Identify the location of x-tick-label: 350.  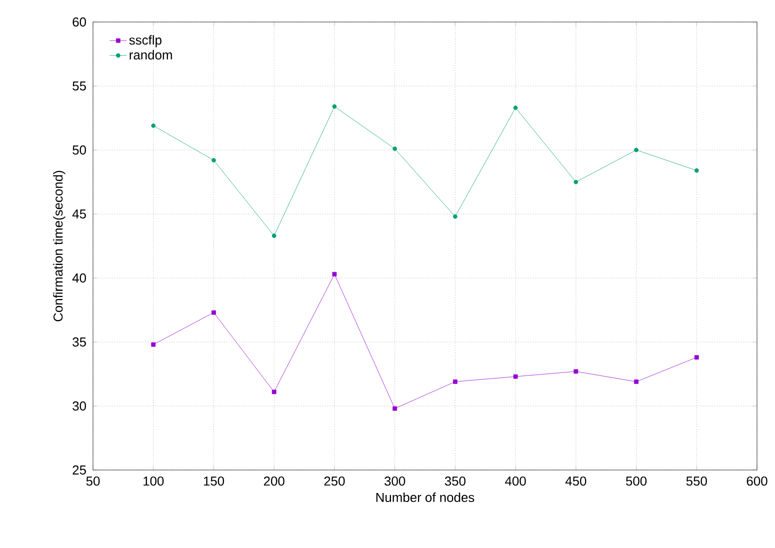
(455, 481).